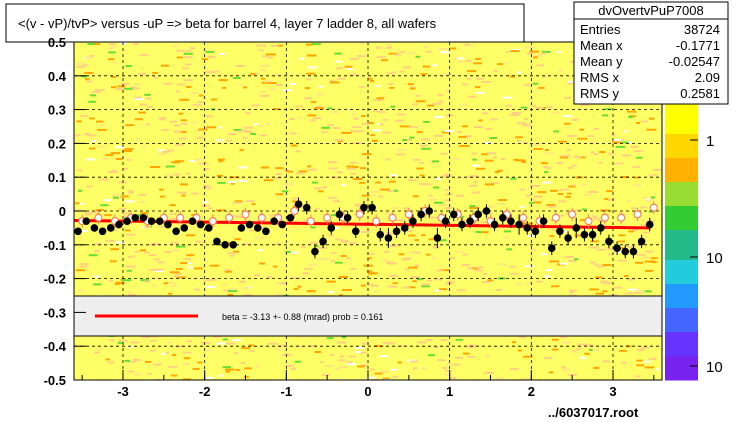 Image resolution: width=736 pixels, height=422 pixels. Describe the element at coordinates (707, 77) in the screenshot. I see `stats-value: 2.09` at that location.